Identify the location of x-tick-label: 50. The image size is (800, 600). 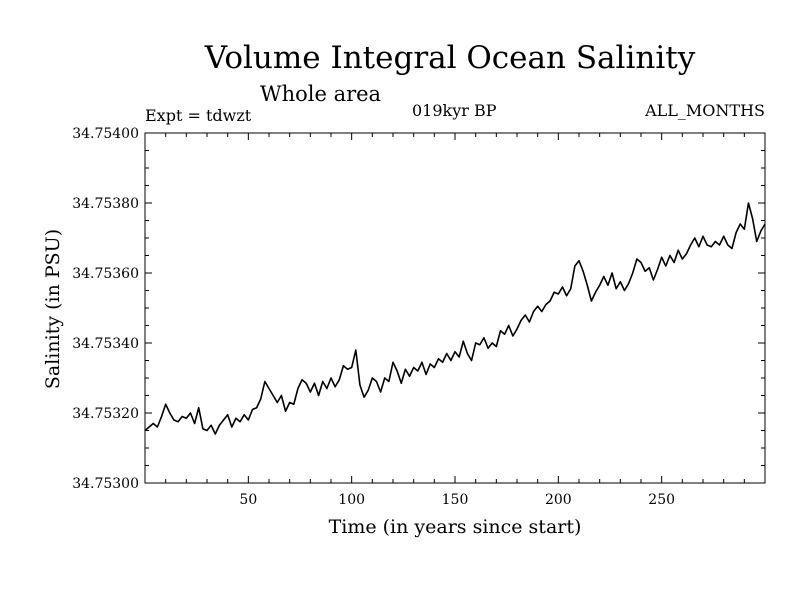
(248, 500).